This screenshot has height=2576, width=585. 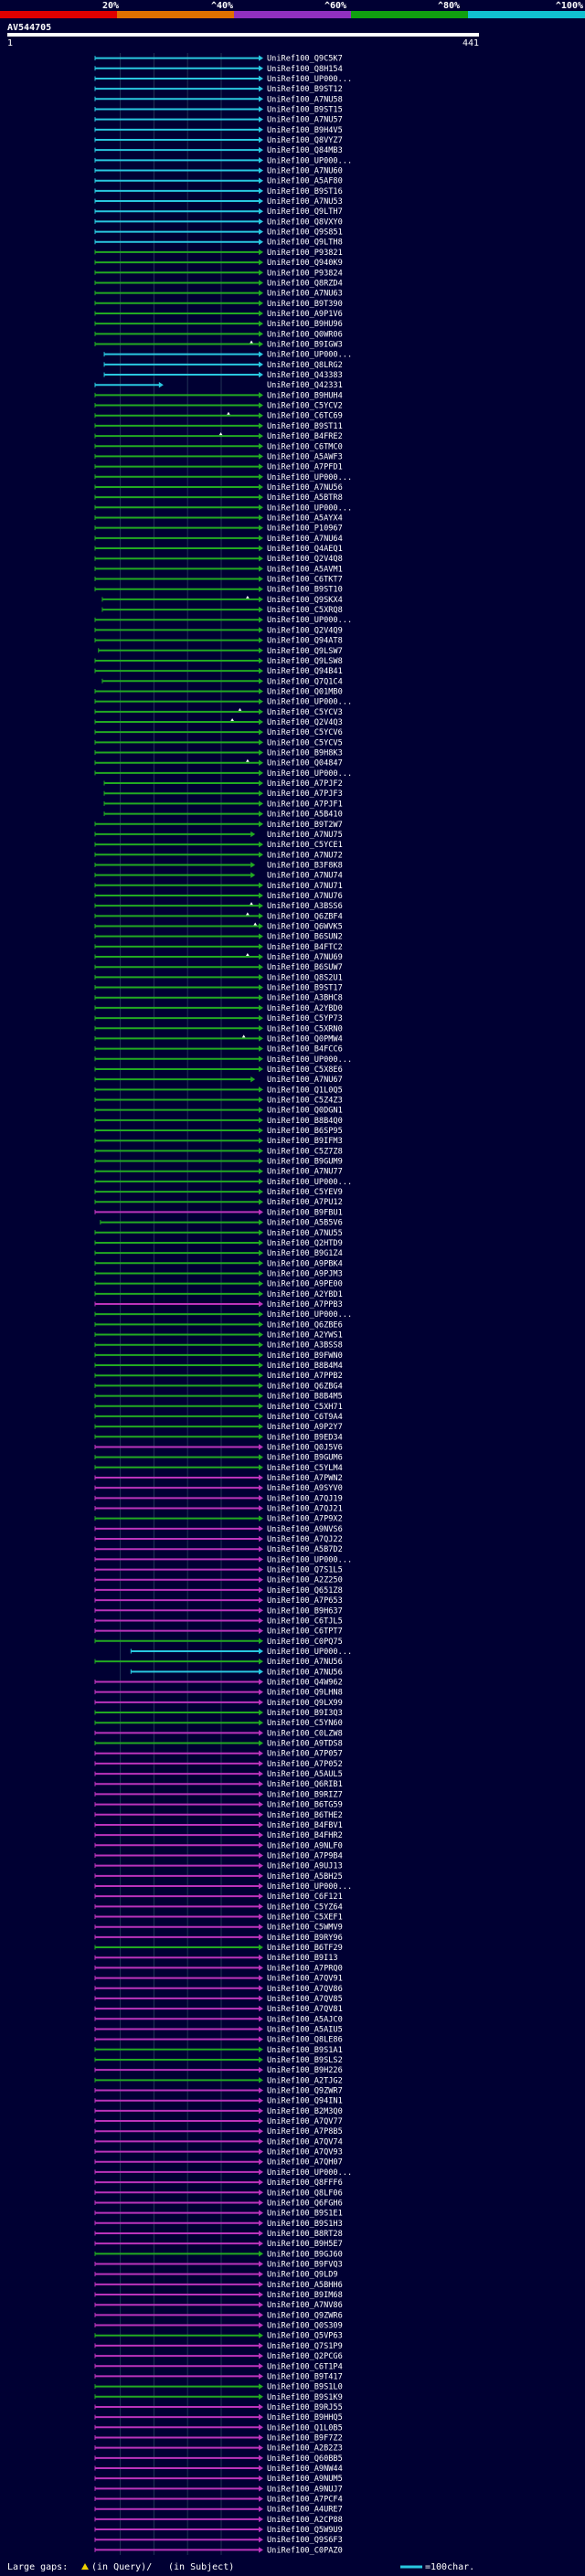 I want to click on hit-row: UniRef100_C5YCV5, so click(x=219, y=742).